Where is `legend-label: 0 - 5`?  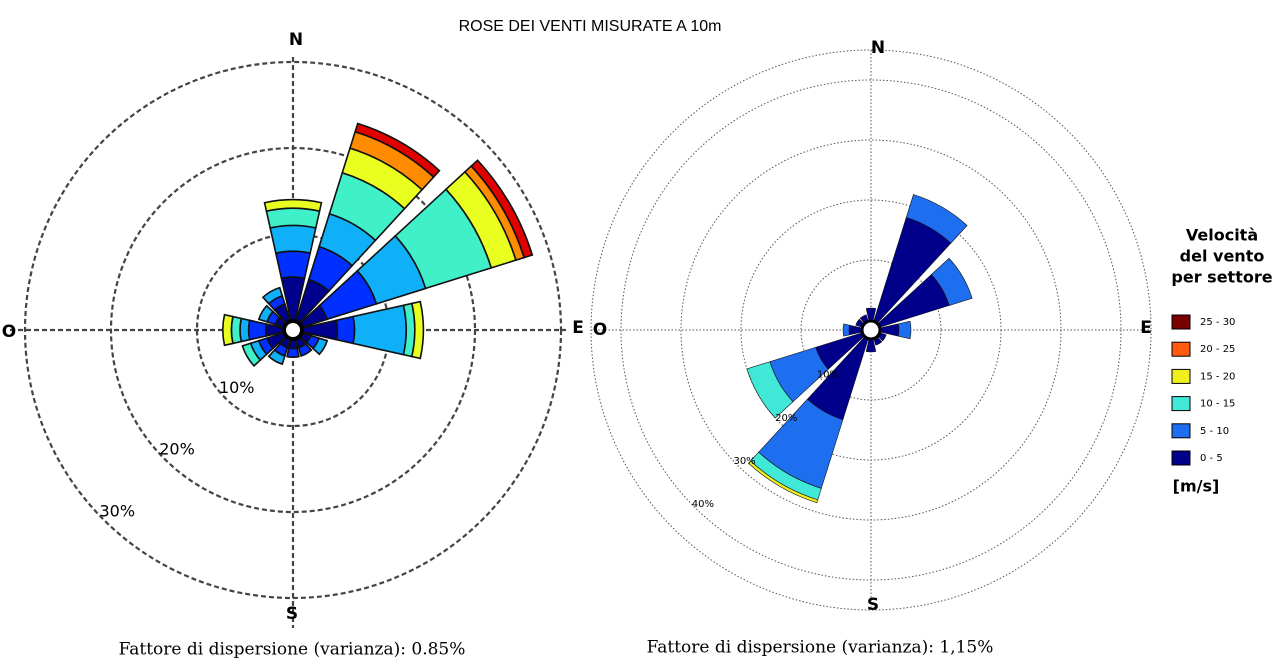
legend-label: 0 - 5 is located at coordinates (1211, 458).